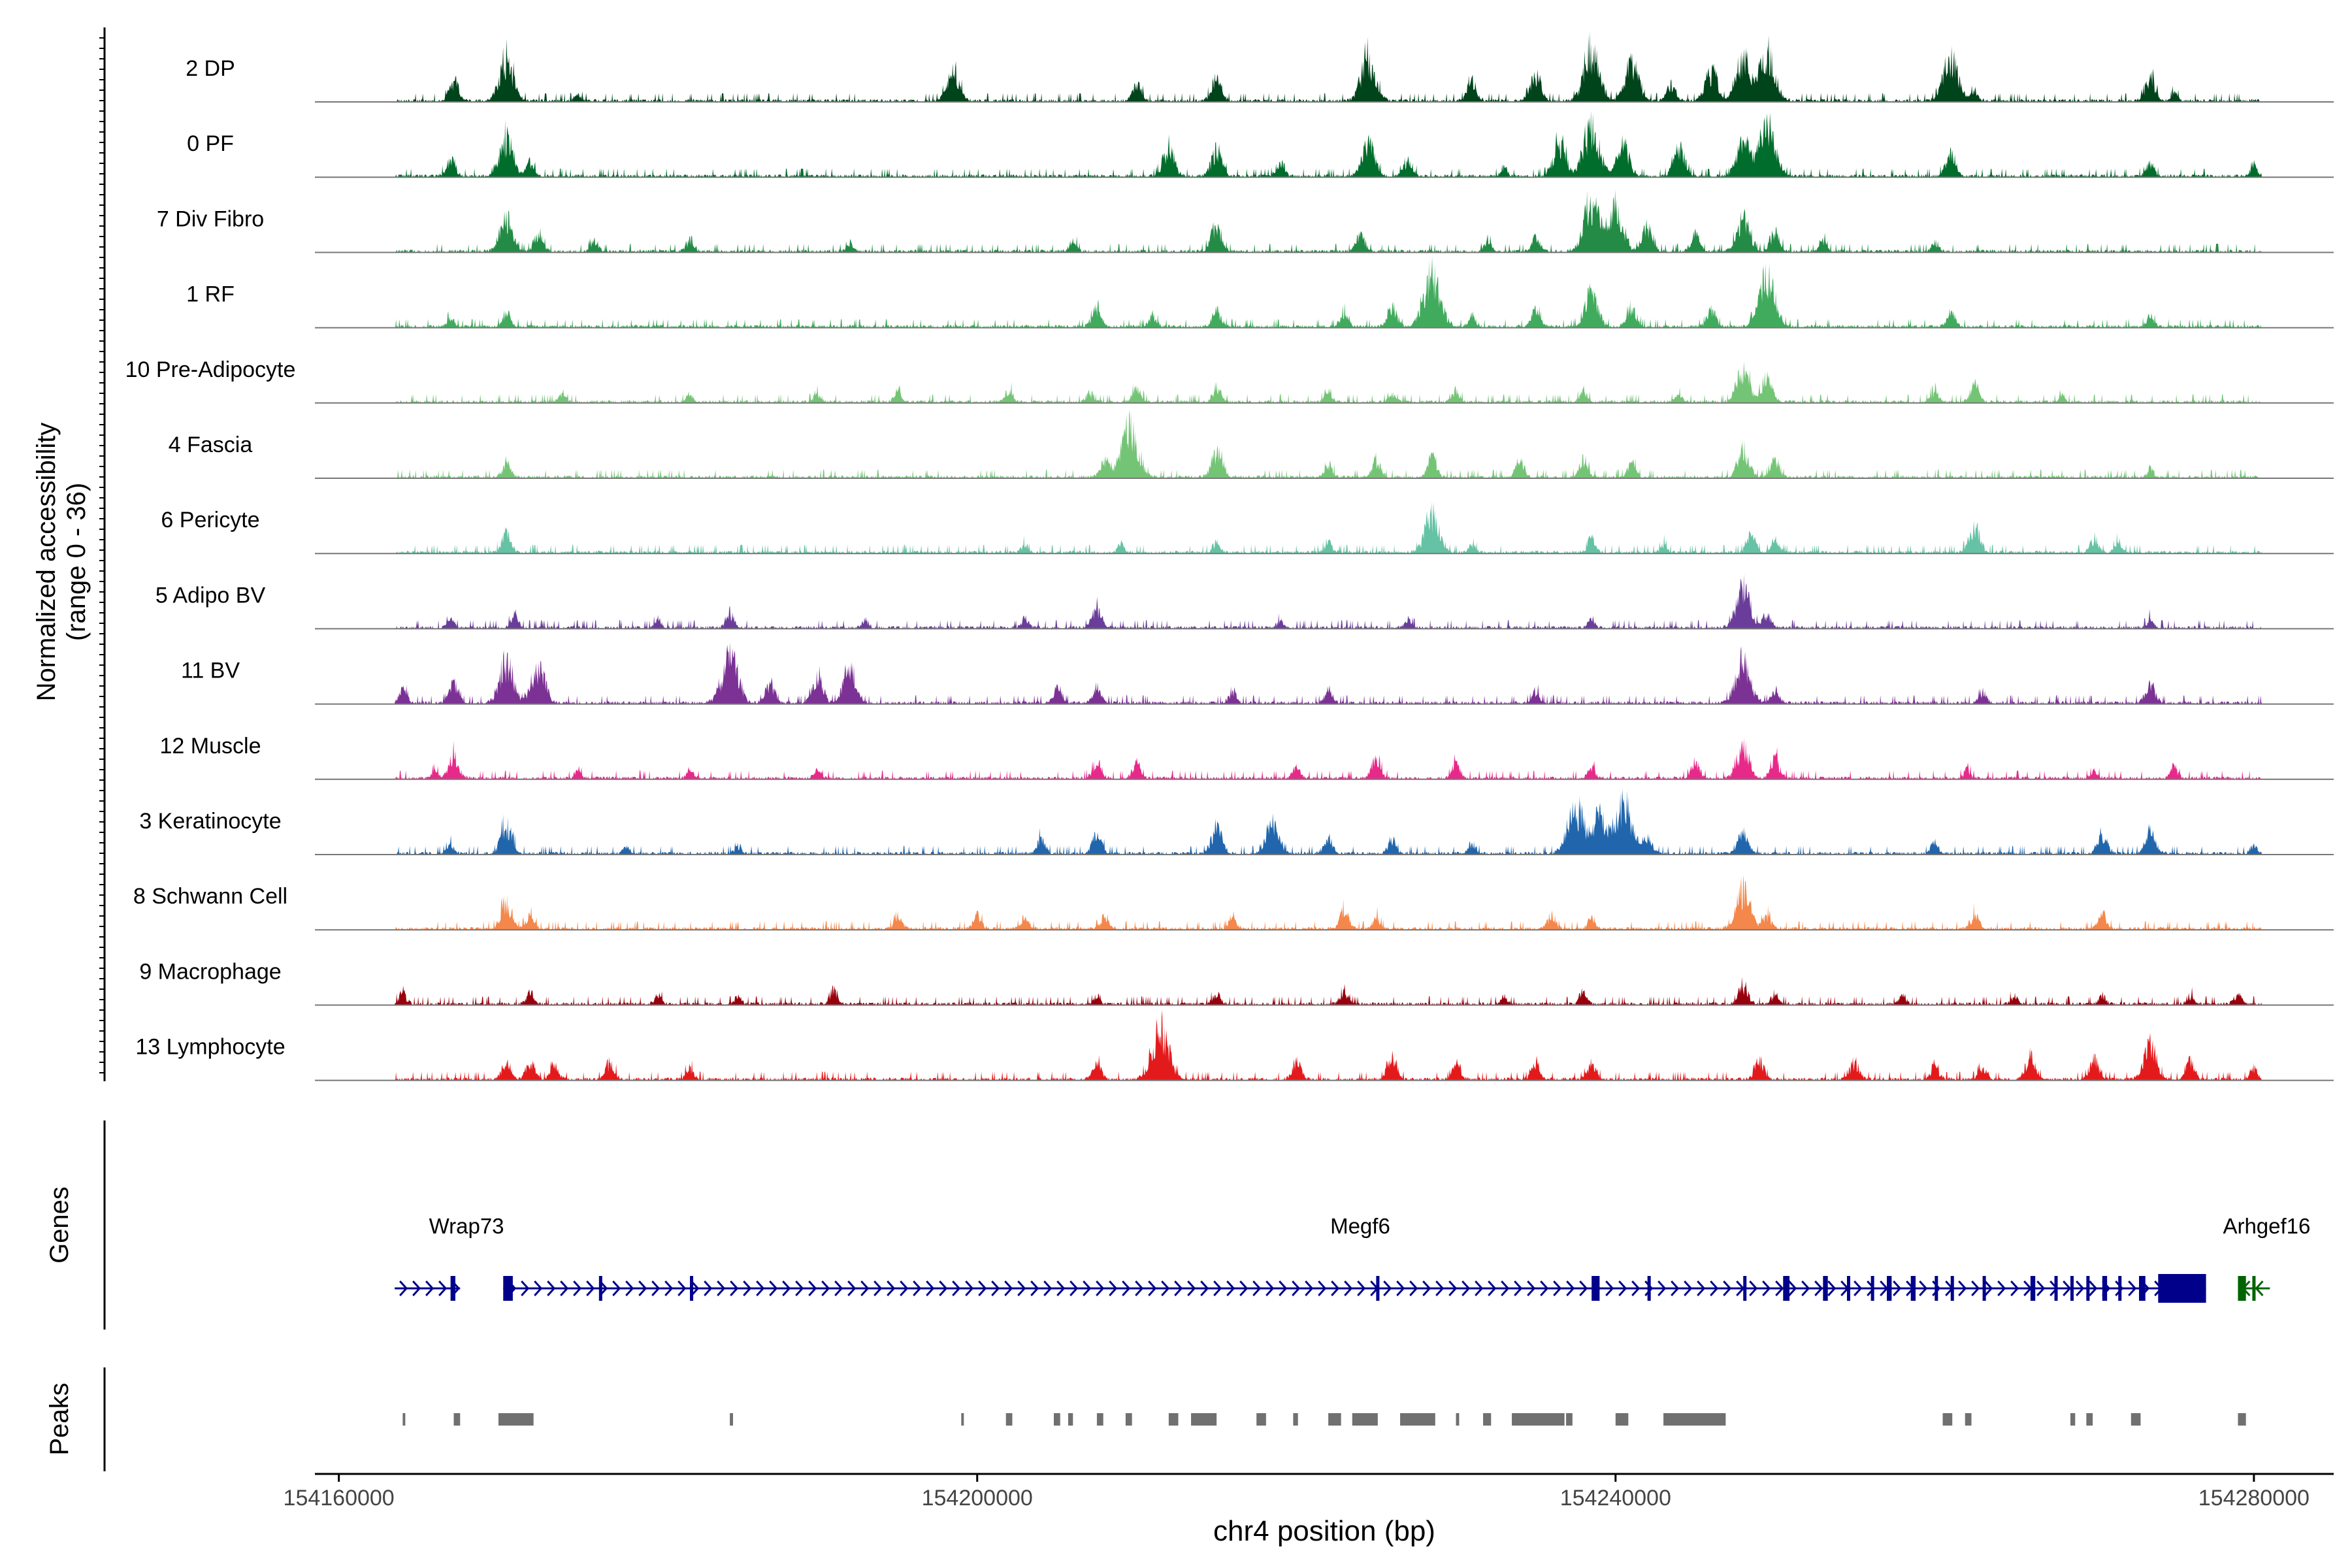 The height and width of the screenshot is (1568, 2352). I want to click on track-8: 5 Adipo BV, so click(1244, 602).